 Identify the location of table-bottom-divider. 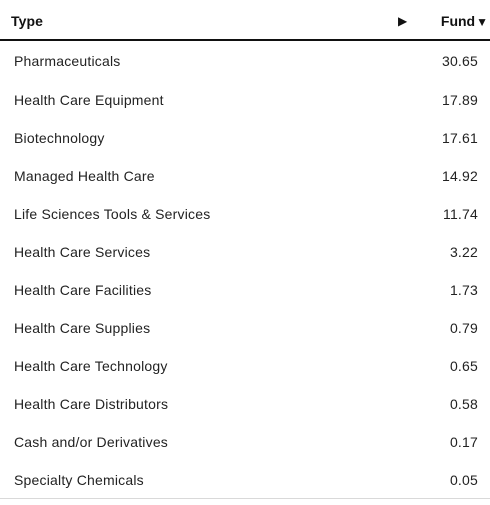
(245, 498).